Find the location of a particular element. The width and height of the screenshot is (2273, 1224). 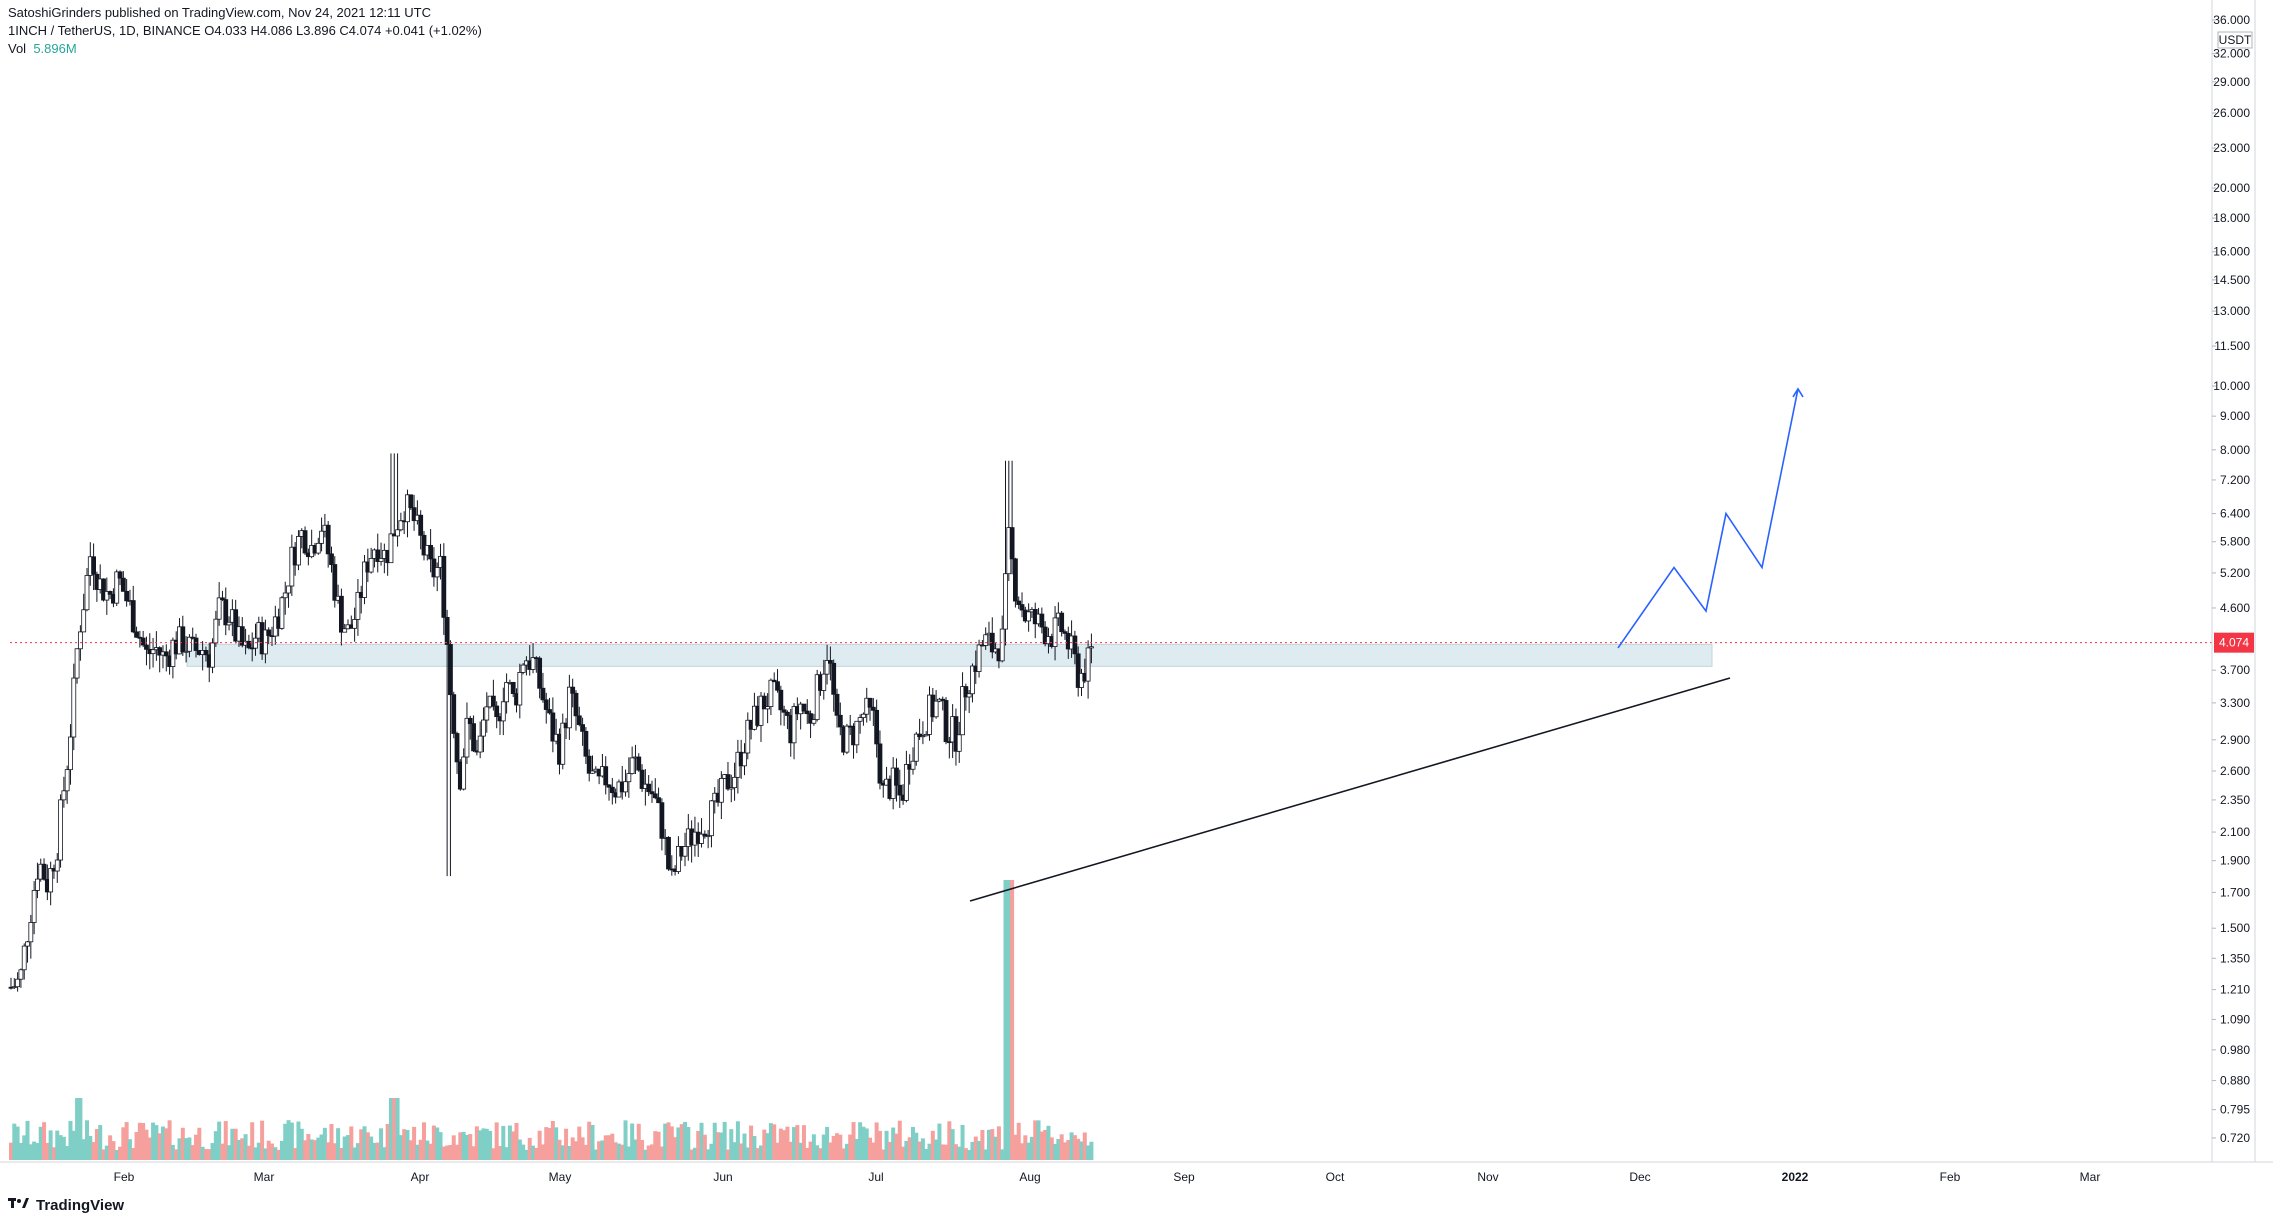

price-unit-badge is located at coordinates (2235, 40).